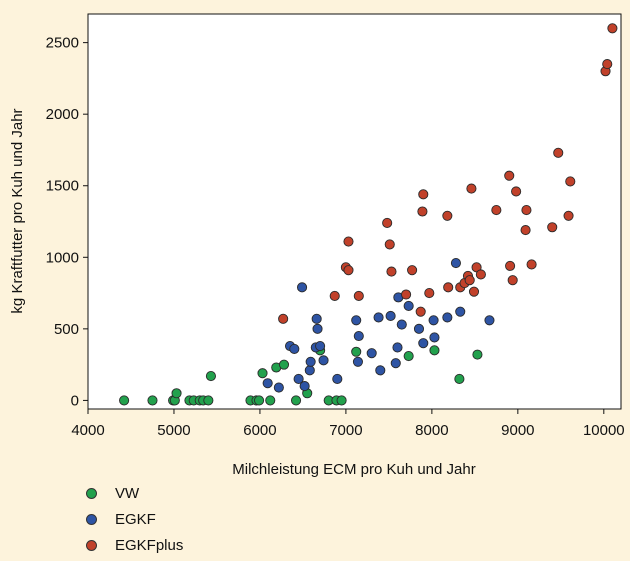 Image resolution: width=630 pixels, height=561 pixels. I want to click on legend-item-egkfplus: EGKFplus, so click(134, 545).